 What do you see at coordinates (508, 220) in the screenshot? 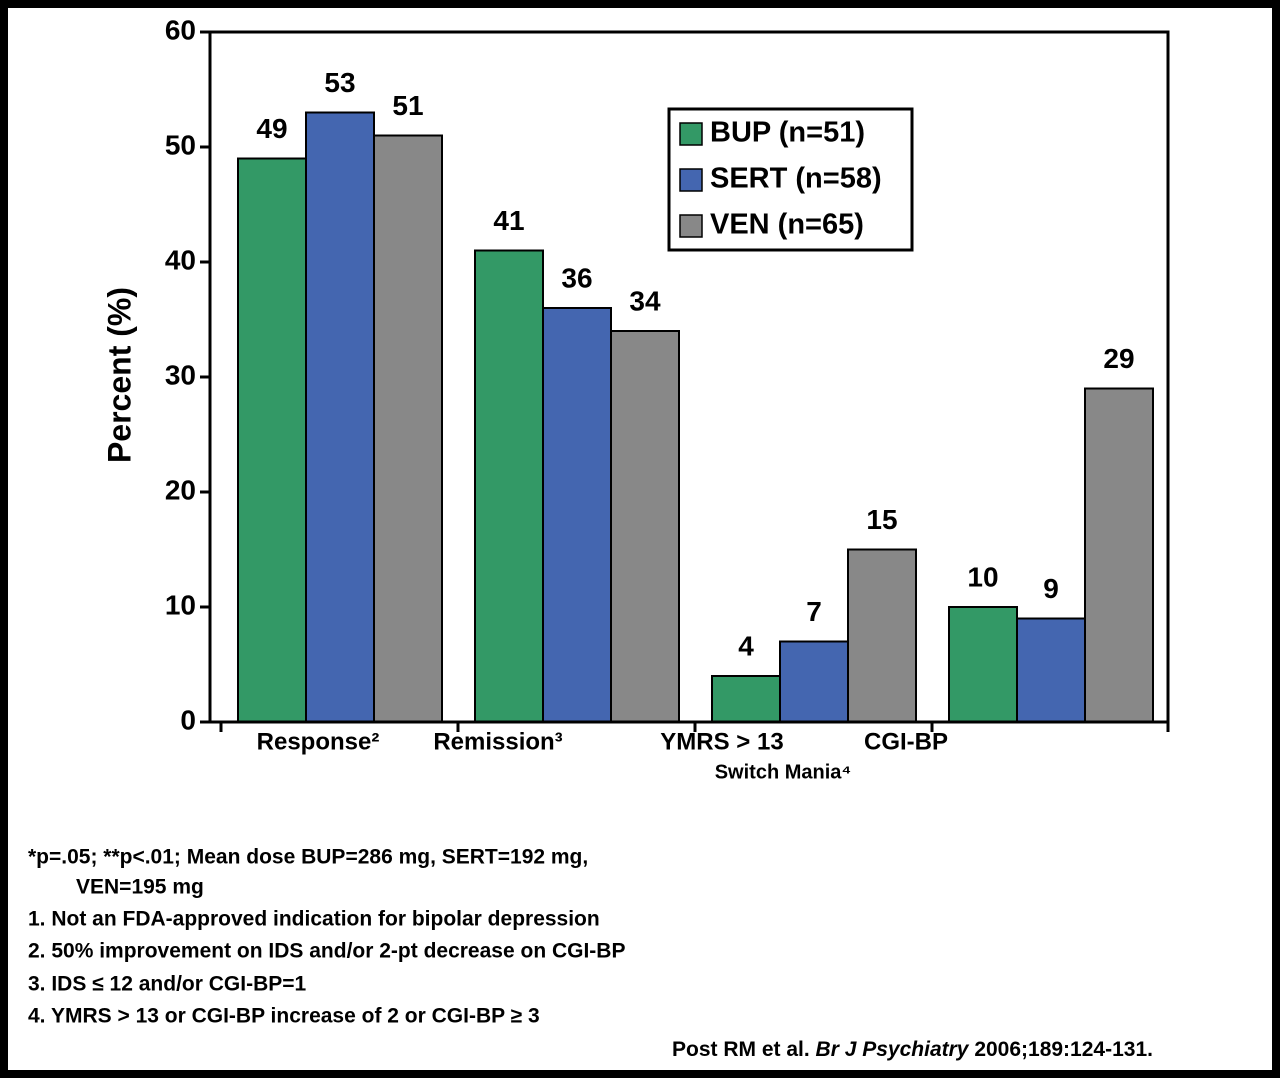
I see `data-label: 41` at bounding box center [508, 220].